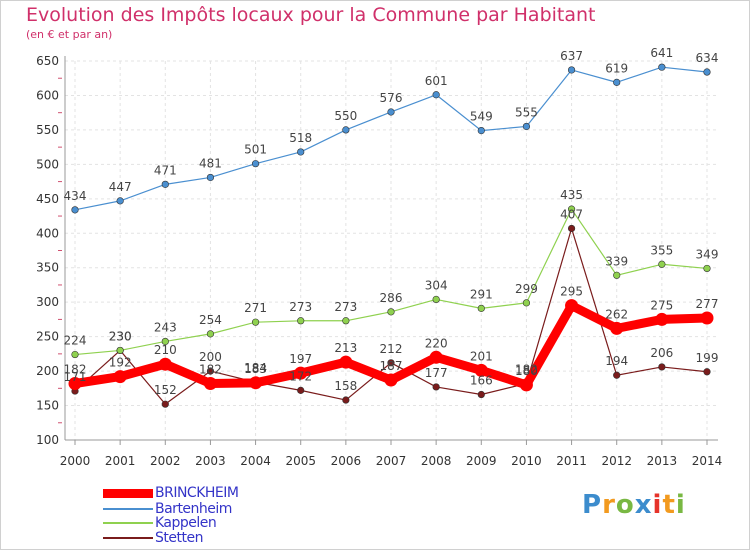 Image resolution: width=750 pixels, height=550 pixels. What do you see at coordinates (346, 461) in the screenshot?
I see `x-tick-label: 2006` at bounding box center [346, 461].